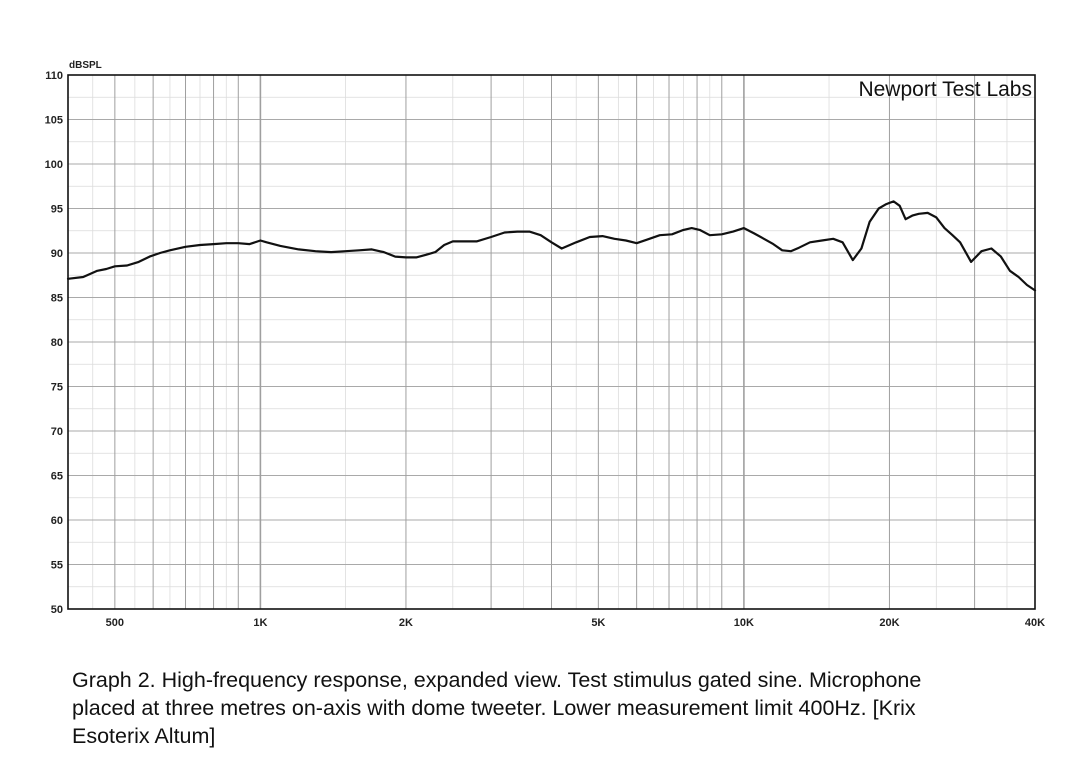 This screenshot has height=774, width=1090. I want to click on caption-line-3: Esoterix Altum], so click(144, 736).